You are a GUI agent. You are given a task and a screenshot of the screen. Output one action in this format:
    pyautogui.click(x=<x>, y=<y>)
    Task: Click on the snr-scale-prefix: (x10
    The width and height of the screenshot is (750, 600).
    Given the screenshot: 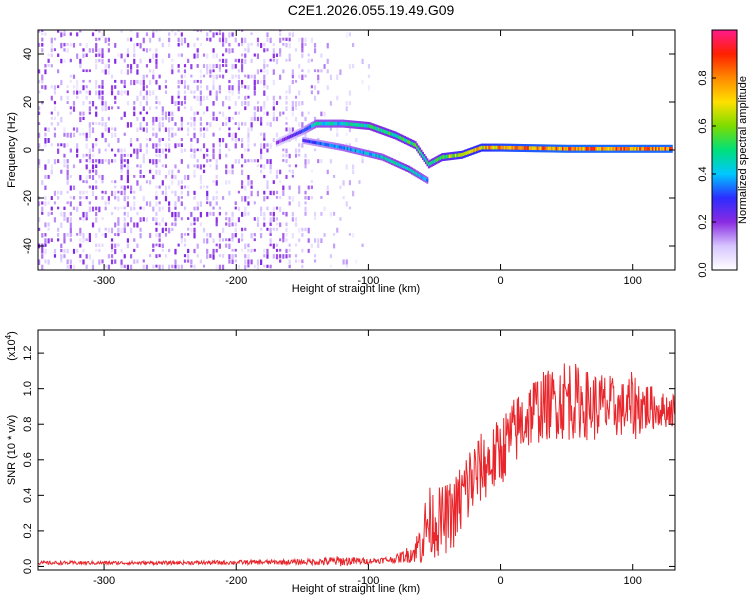 What is the action you would take?
    pyautogui.click(x=12, y=349)
    